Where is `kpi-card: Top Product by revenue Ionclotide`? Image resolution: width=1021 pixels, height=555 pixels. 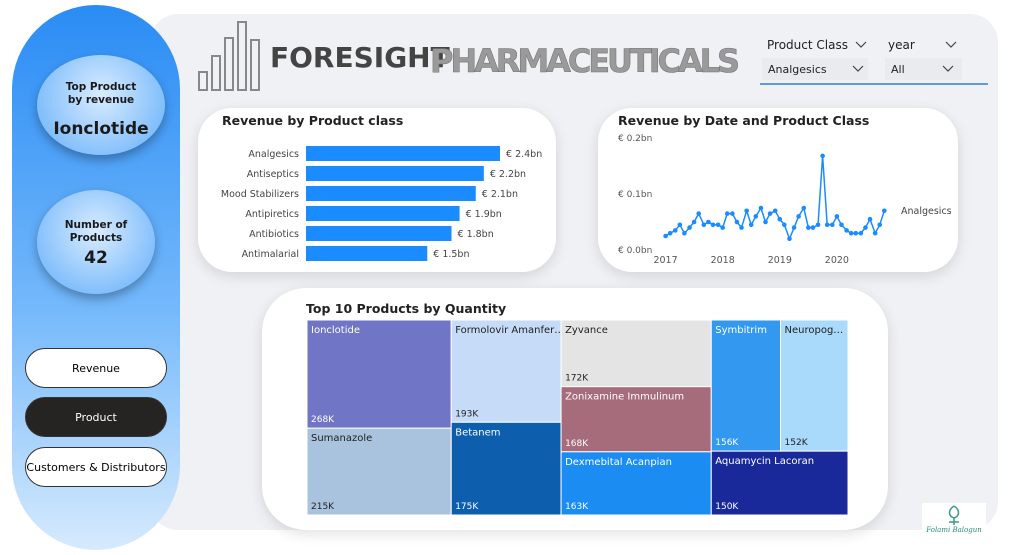
kpi-card: Top Product by revenue Ionclotide is located at coordinates (101, 105).